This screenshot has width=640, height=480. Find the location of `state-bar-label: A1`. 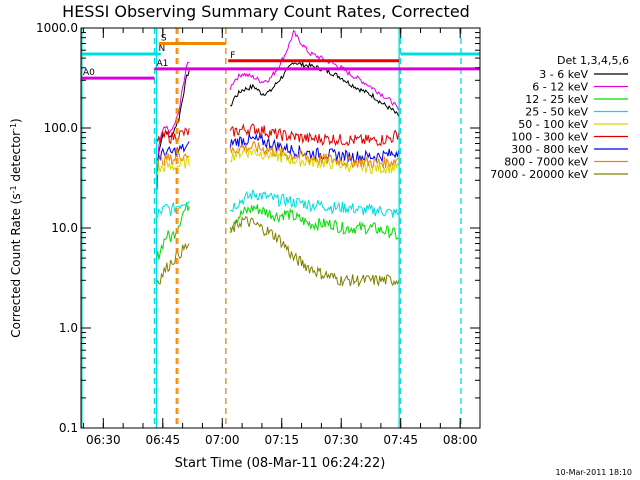

state-bar-label: A1 is located at coordinates (162, 64).